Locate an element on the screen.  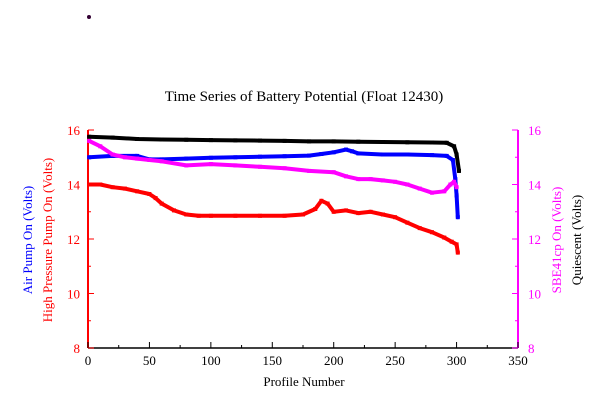
y-axis-label-sbe41cp: SBE41cp On (Volts) is located at coordinates (556, 240).